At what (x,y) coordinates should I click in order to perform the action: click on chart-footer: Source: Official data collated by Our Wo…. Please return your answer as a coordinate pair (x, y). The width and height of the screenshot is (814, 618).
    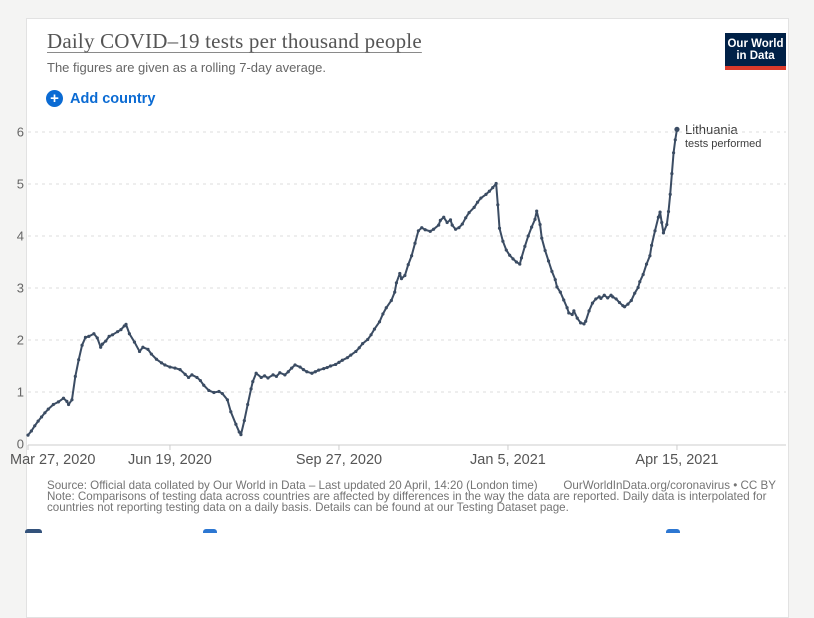
    Looking at the image, I should click on (411, 496).